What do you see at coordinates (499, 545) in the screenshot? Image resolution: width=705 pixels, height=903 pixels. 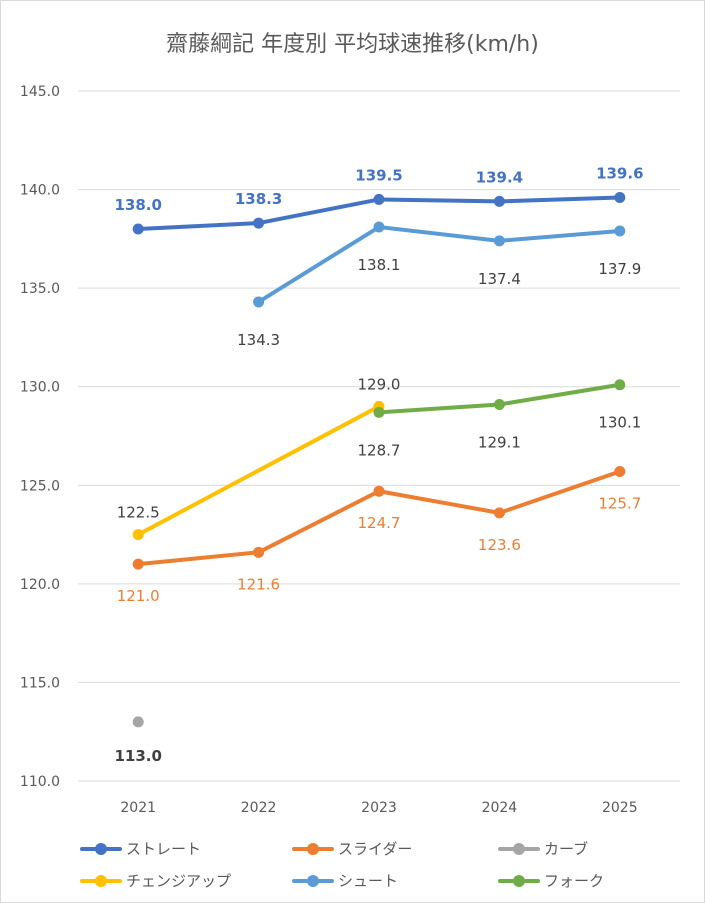 I see `data-label: 123.6` at bounding box center [499, 545].